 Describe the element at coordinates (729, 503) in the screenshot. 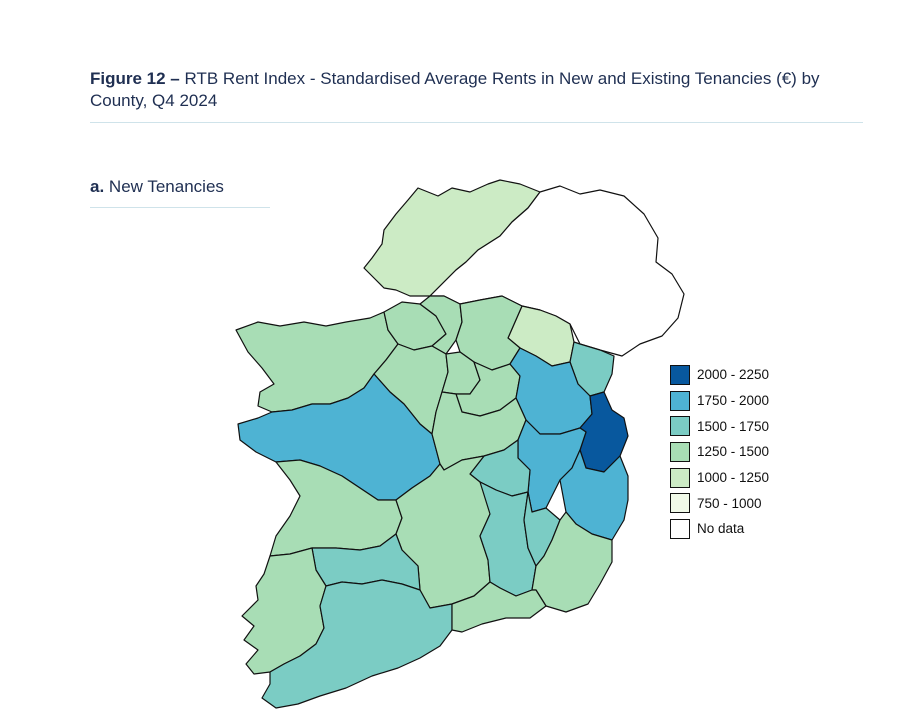

I see `legend-label: 750 - 1000` at that location.